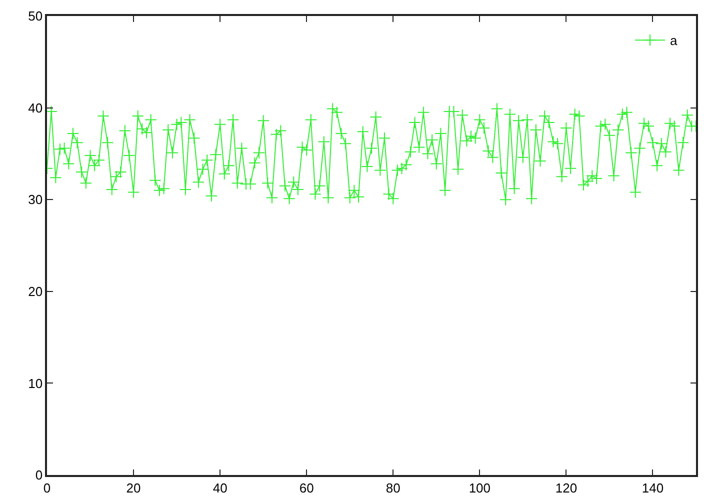 This screenshot has width=720, height=504. What do you see at coordinates (220, 488) in the screenshot?
I see `x-tick-label: 40` at bounding box center [220, 488].